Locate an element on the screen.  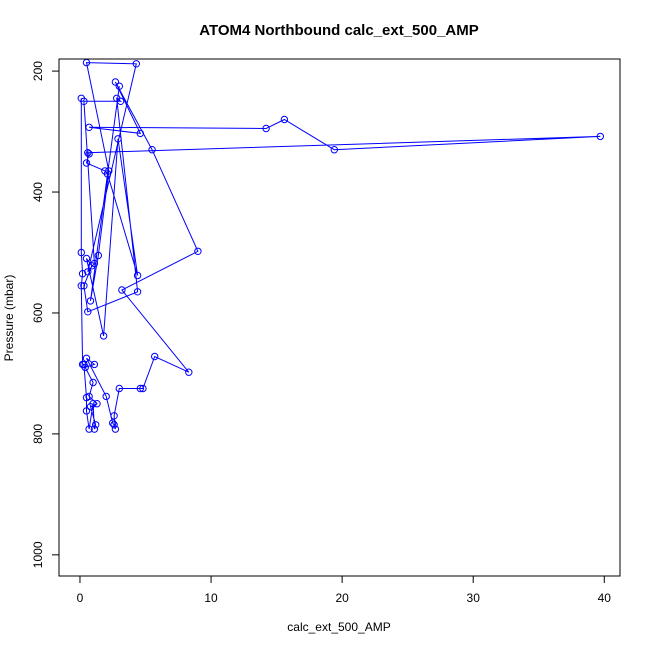
x-tick-label: 0 is located at coordinates (80, 598).